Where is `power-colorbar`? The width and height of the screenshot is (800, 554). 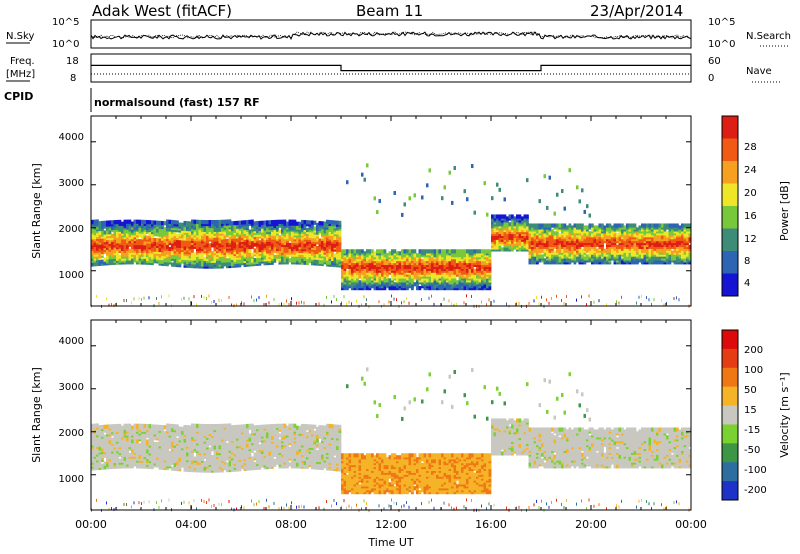
power-colorbar is located at coordinates (730, 206).